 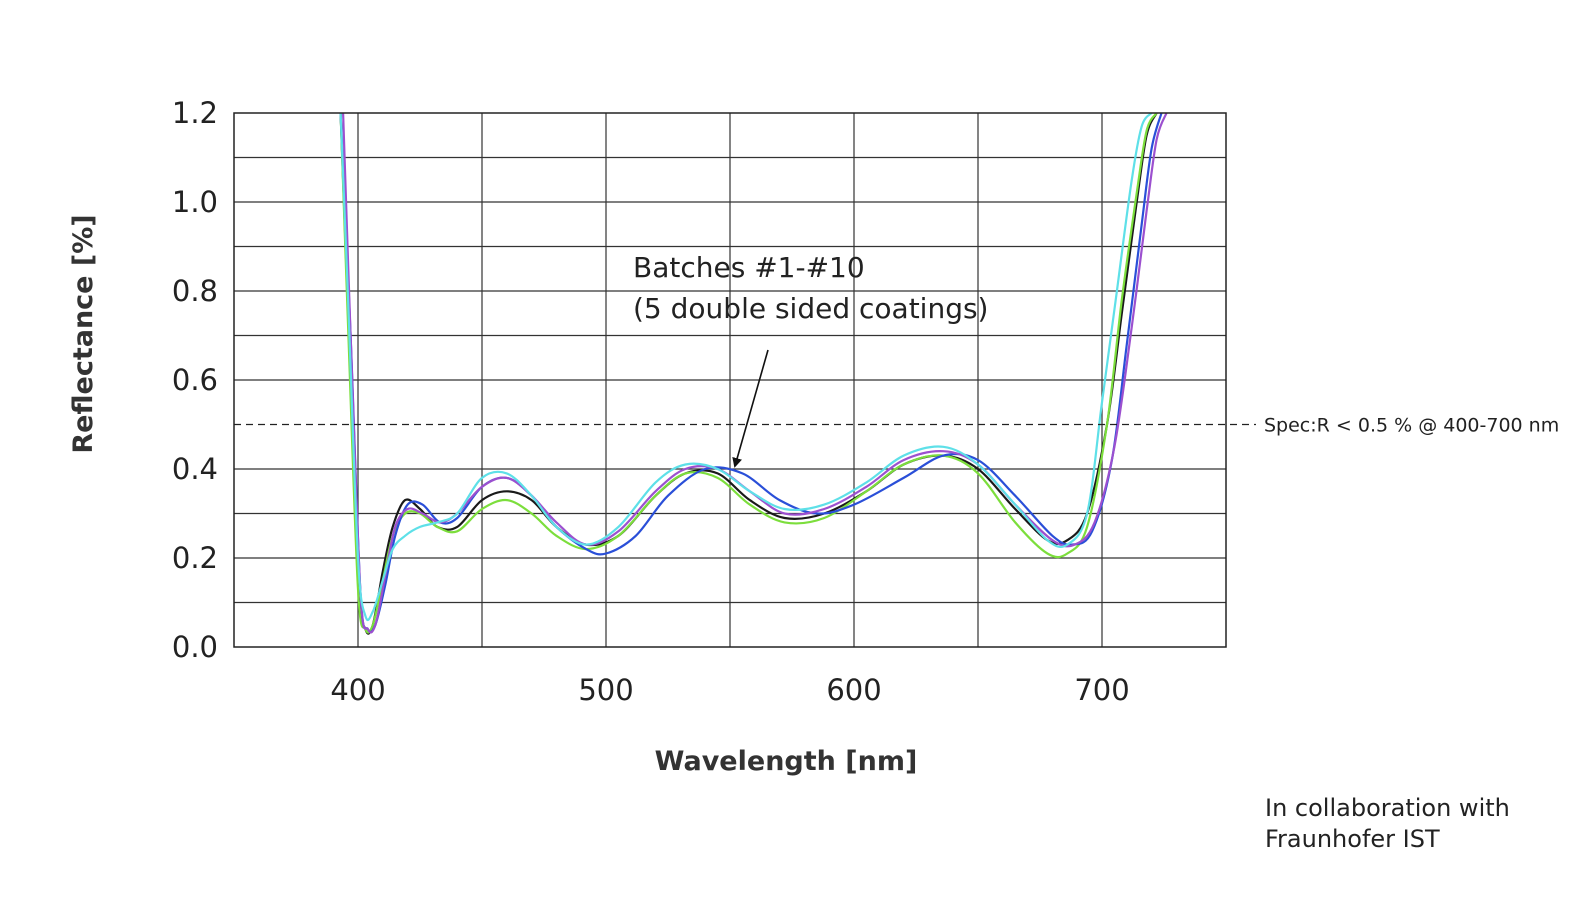 What do you see at coordinates (810, 359) in the screenshot?
I see `batches-annotation: Batches #1-#10 (5 double sided coatings)` at bounding box center [810, 359].